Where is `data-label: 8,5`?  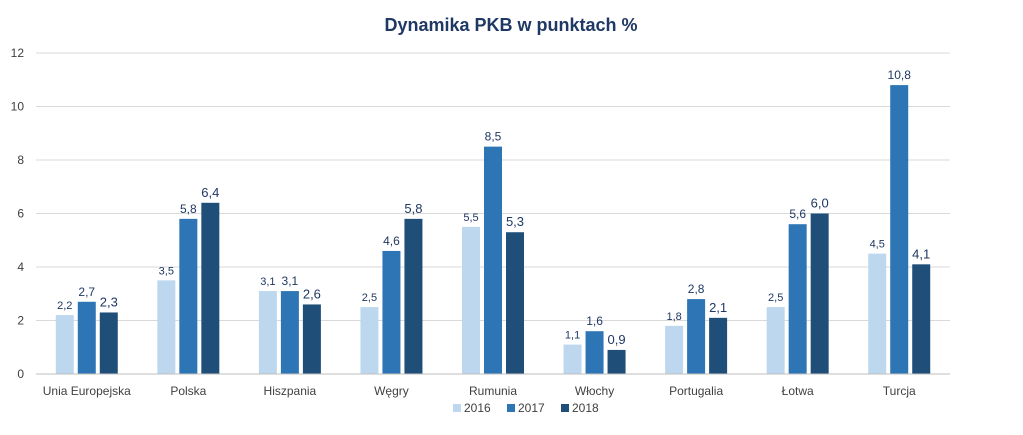 data-label: 8,5 is located at coordinates (493, 137).